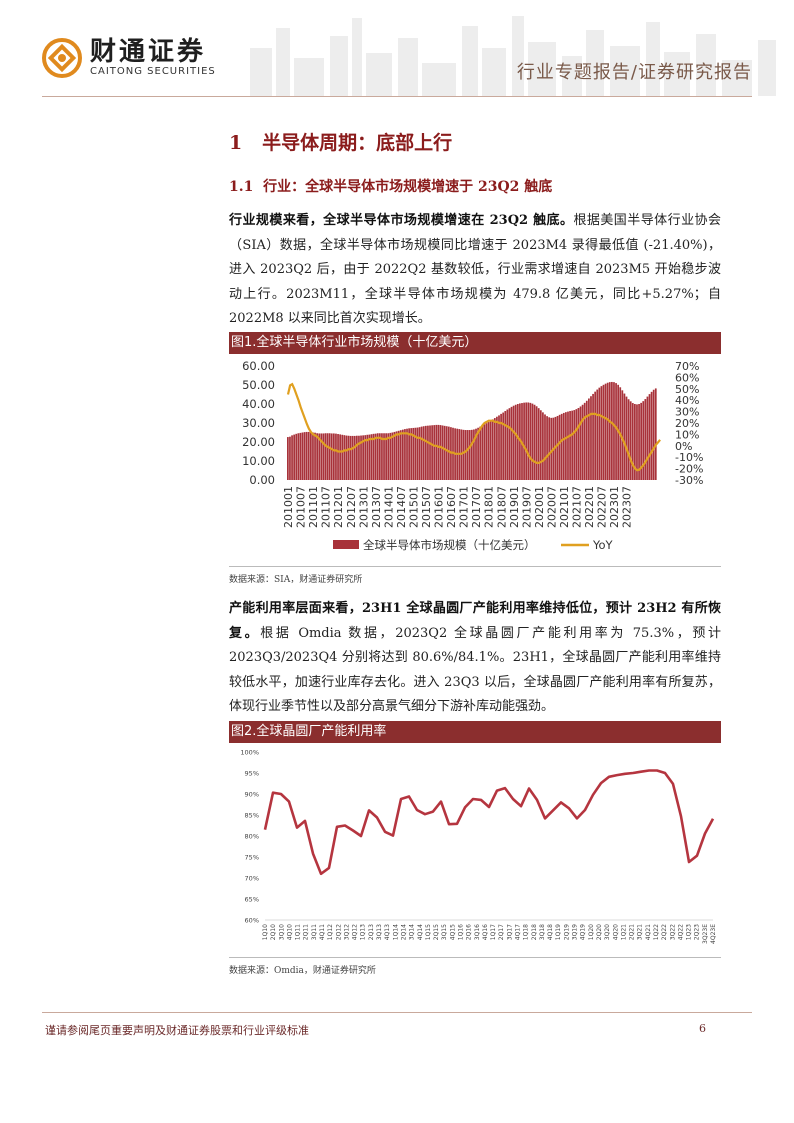 The height and width of the screenshot is (1123, 794). What do you see at coordinates (489, 507) in the screenshot?
I see `x-tick-label: 201801` at bounding box center [489, 507].